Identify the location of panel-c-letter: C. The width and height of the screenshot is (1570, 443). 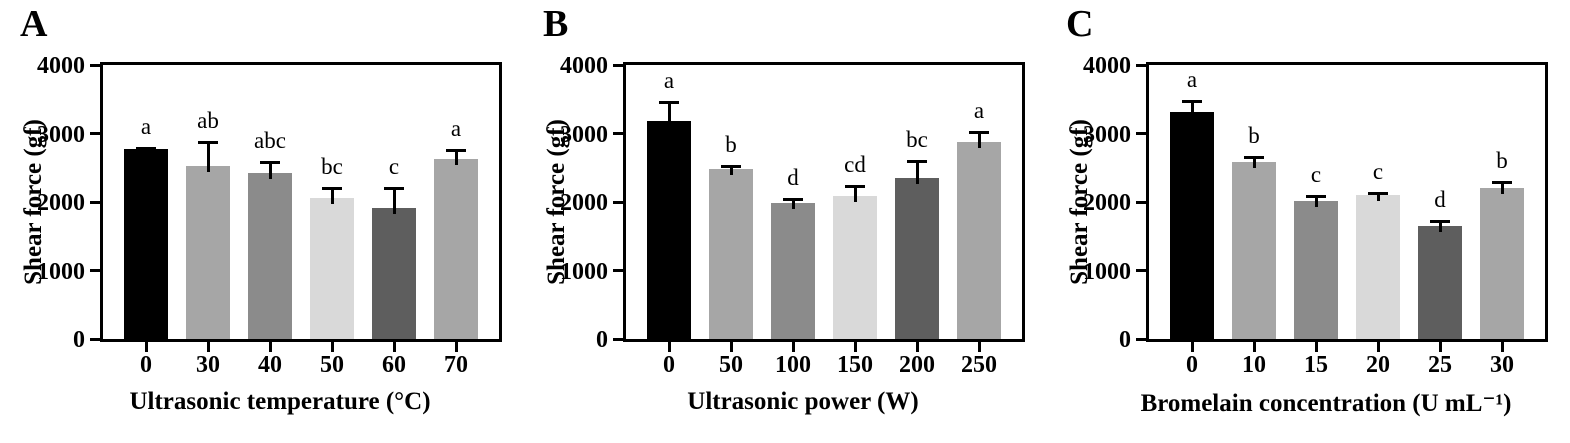
(1080, 24).